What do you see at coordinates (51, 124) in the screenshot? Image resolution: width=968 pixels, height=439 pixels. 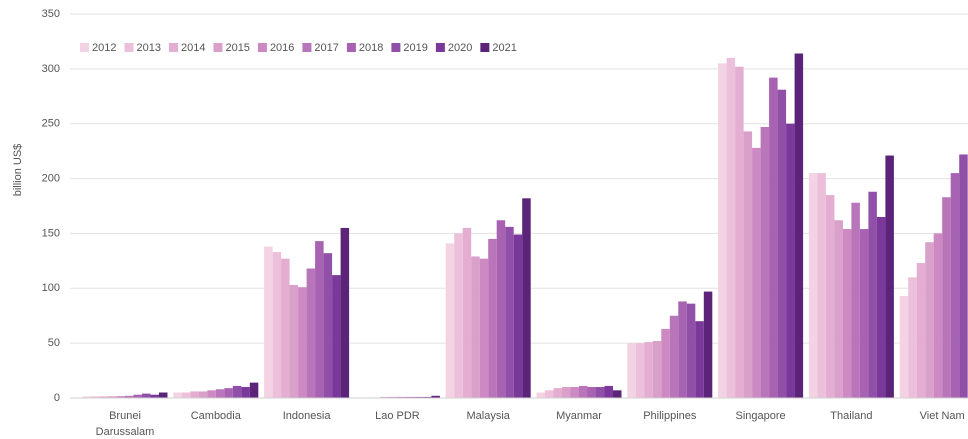 I see `y-tick-label: 250` at bounding box center [51, 124].